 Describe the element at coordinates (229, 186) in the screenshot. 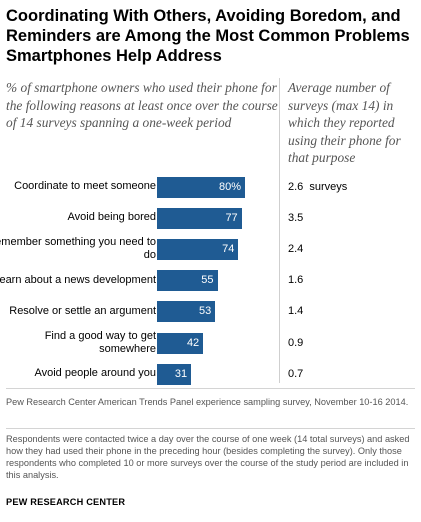

I see `bar-value-label: 80%` at that location.